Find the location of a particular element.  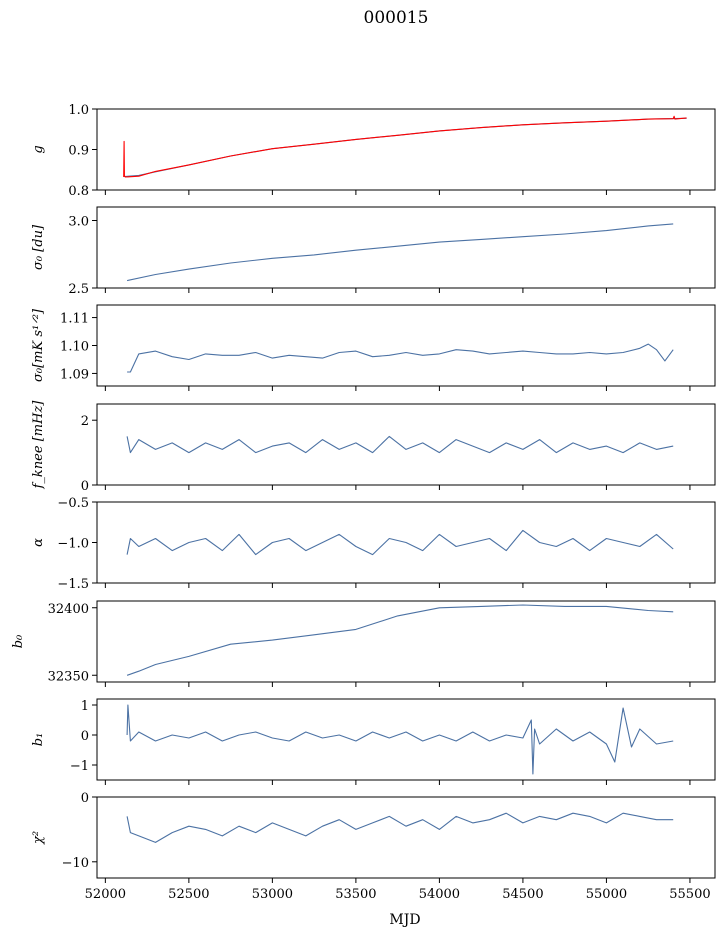

y-tick-label: −1.0 is located at coordinates (73, 544).